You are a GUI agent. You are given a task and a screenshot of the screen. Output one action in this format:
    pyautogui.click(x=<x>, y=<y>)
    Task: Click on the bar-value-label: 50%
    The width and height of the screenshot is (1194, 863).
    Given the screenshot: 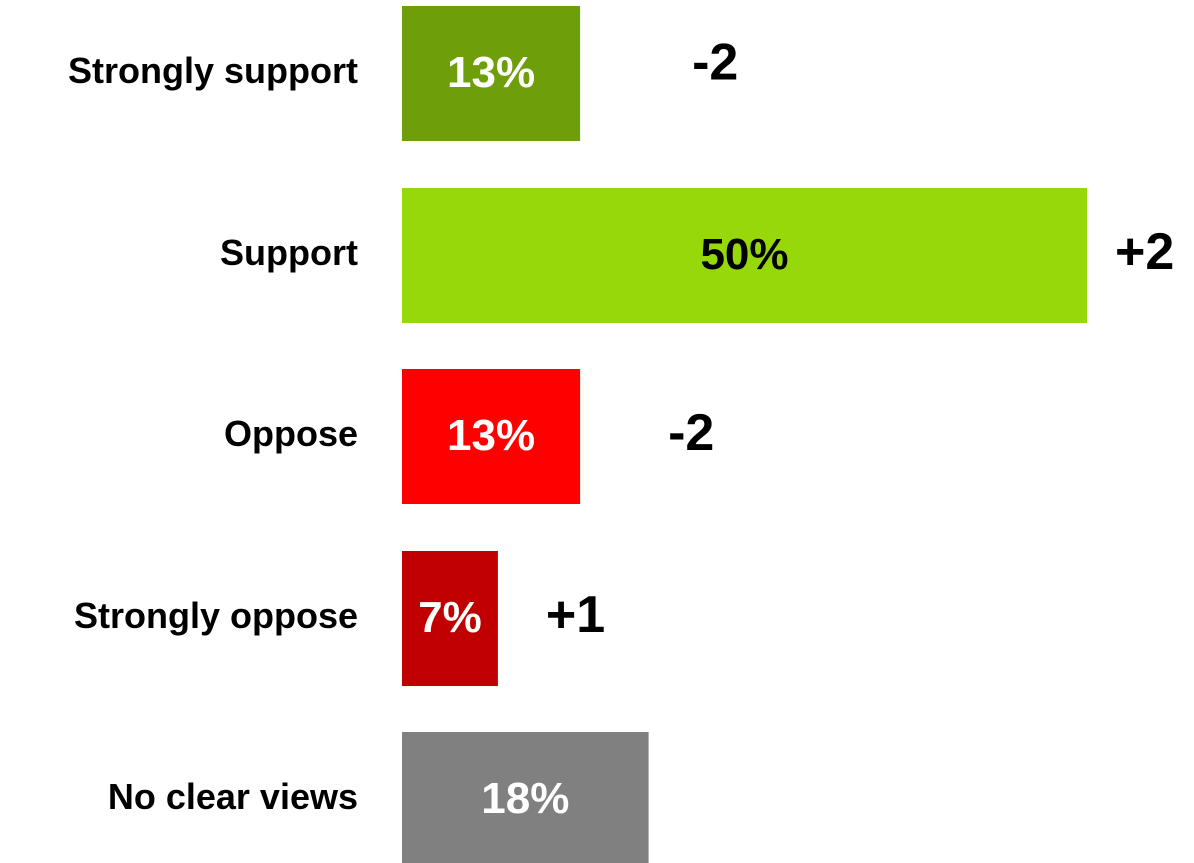 What is the action you would take?
    pyautogui.click(x=744, y=254)
    